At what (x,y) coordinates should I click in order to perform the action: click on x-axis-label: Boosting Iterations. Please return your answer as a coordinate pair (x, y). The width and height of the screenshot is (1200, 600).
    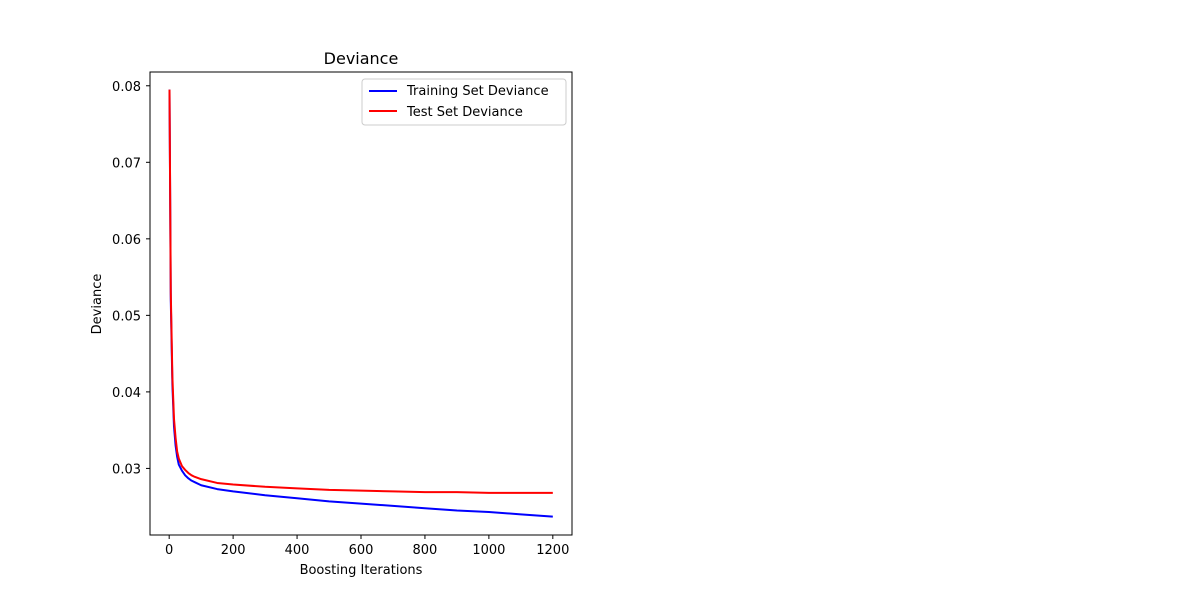
    Looking at the image, I should click on (361, 570).